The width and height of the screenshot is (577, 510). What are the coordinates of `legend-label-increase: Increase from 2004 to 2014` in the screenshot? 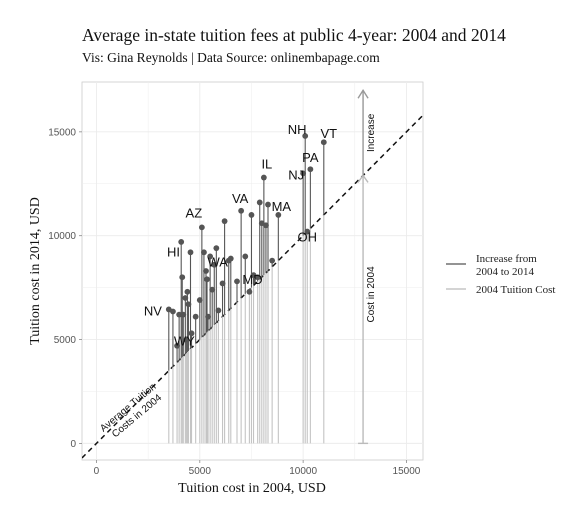 It's located at (508, 265).